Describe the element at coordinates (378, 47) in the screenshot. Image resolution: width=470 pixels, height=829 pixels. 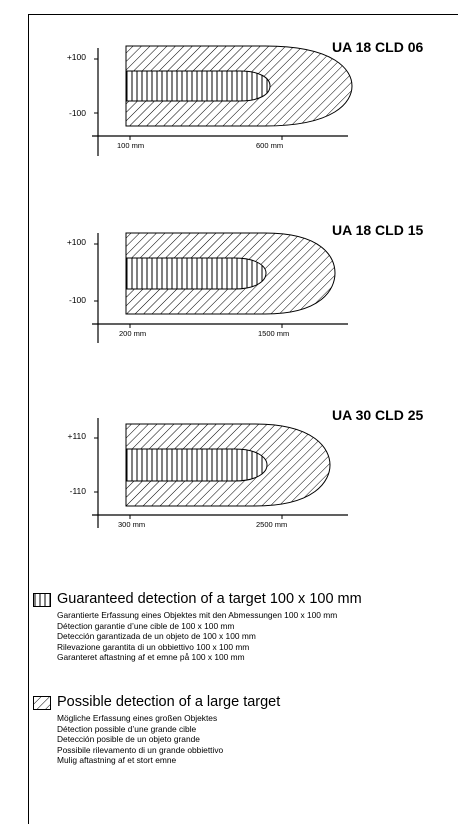
I see `model-title: UA 18 CLD 06` at that location.